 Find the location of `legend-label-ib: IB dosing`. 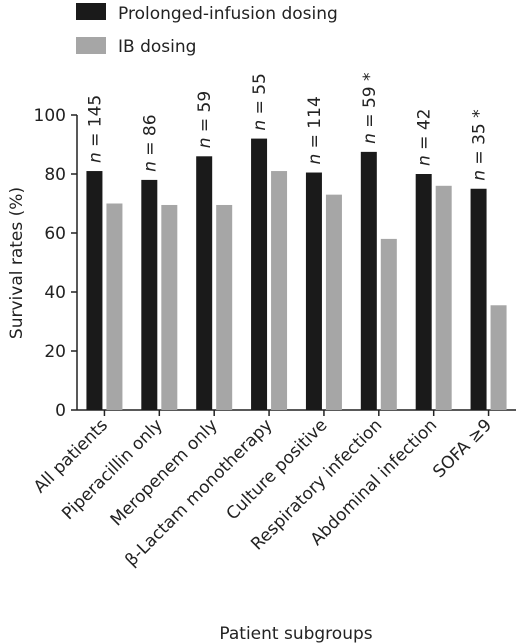

legend-label-ib: IB dosing is located at coordinates (157, 47).